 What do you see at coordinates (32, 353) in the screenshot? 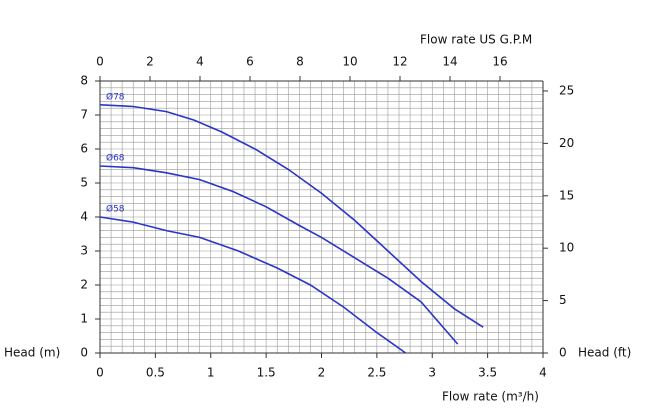
I see `y-axis-title: Head (m)` at bounding box center [32, 353].